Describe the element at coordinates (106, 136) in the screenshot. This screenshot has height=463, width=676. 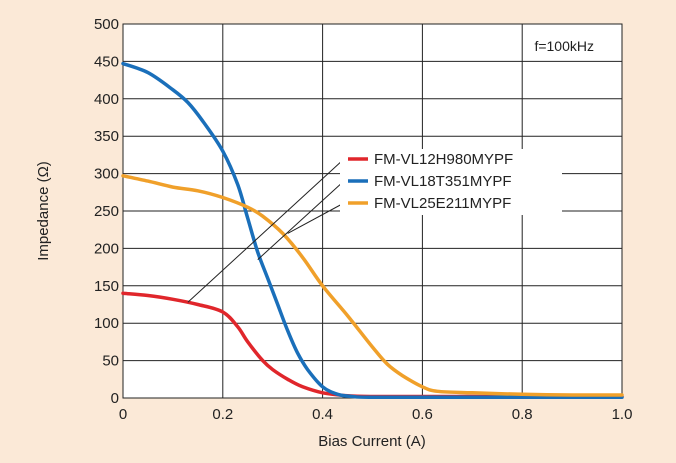
I see `y-tick-label: 350` at that location.